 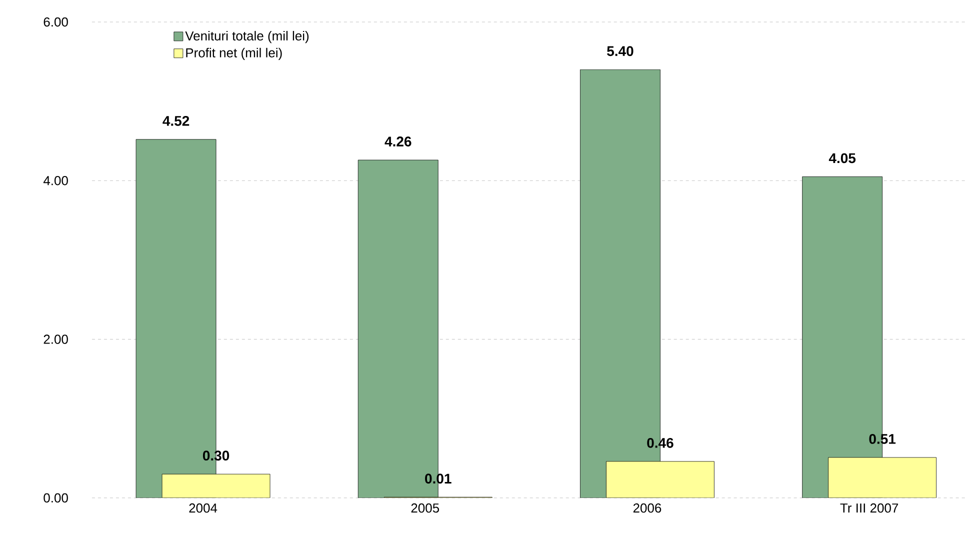 What do you see at coordinates (660, 443) in the screenshot?
I see `data-label: 0.46` at bounding box center [660, 443].